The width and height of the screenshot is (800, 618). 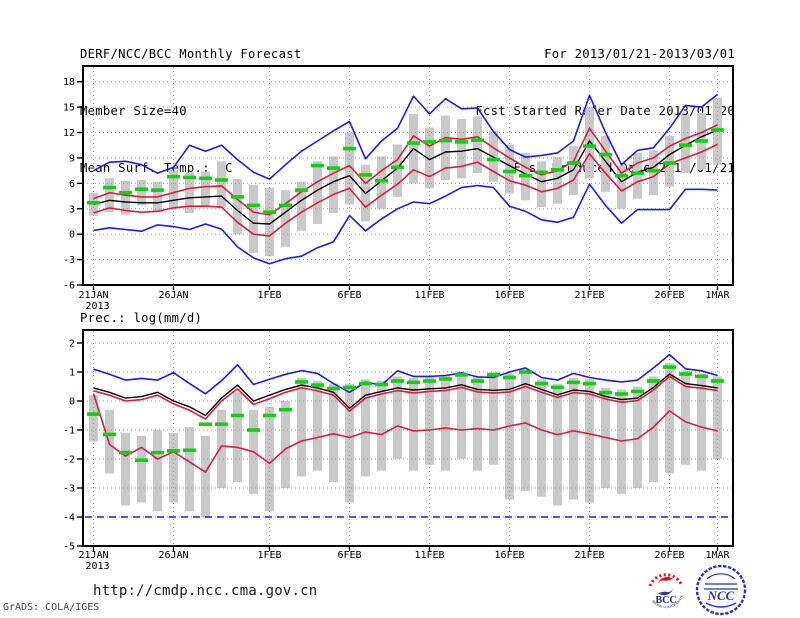 I want to click on x-tick-label: 26FEB, so click(x=669, y=555).